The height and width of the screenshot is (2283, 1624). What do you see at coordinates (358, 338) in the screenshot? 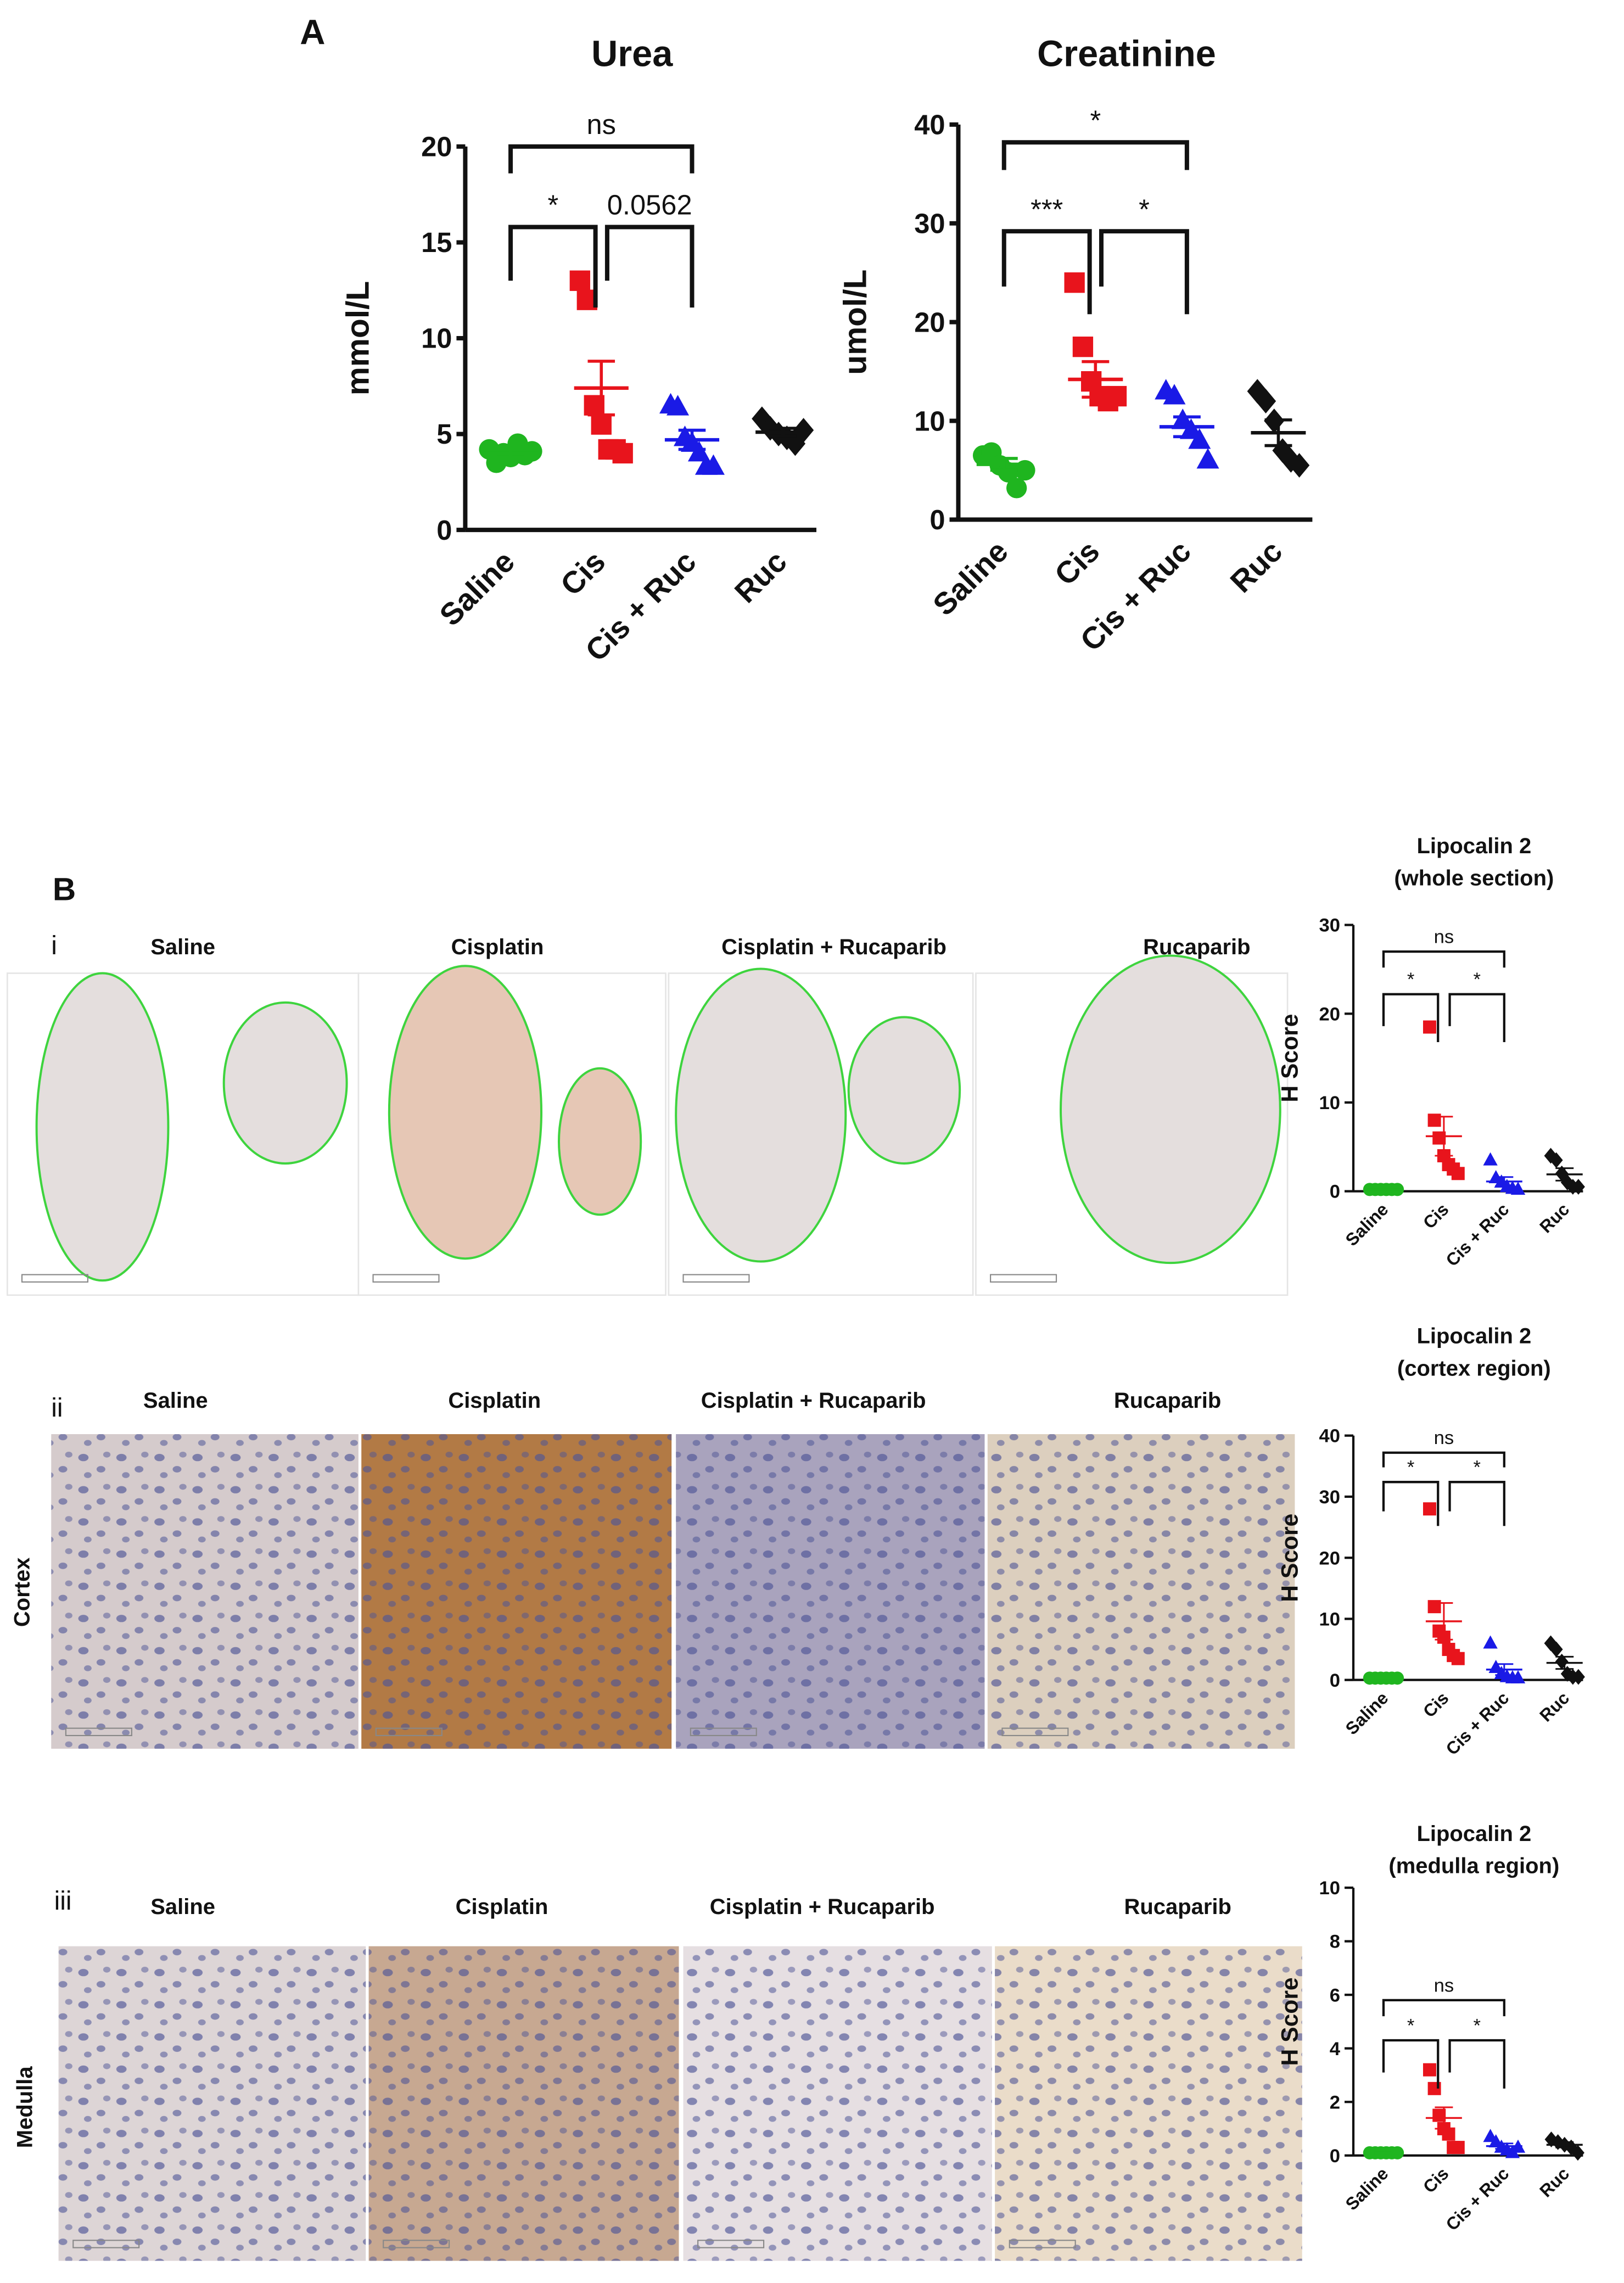
I see `y-axis-label: mmol/L` at bounding box center [358, 338].